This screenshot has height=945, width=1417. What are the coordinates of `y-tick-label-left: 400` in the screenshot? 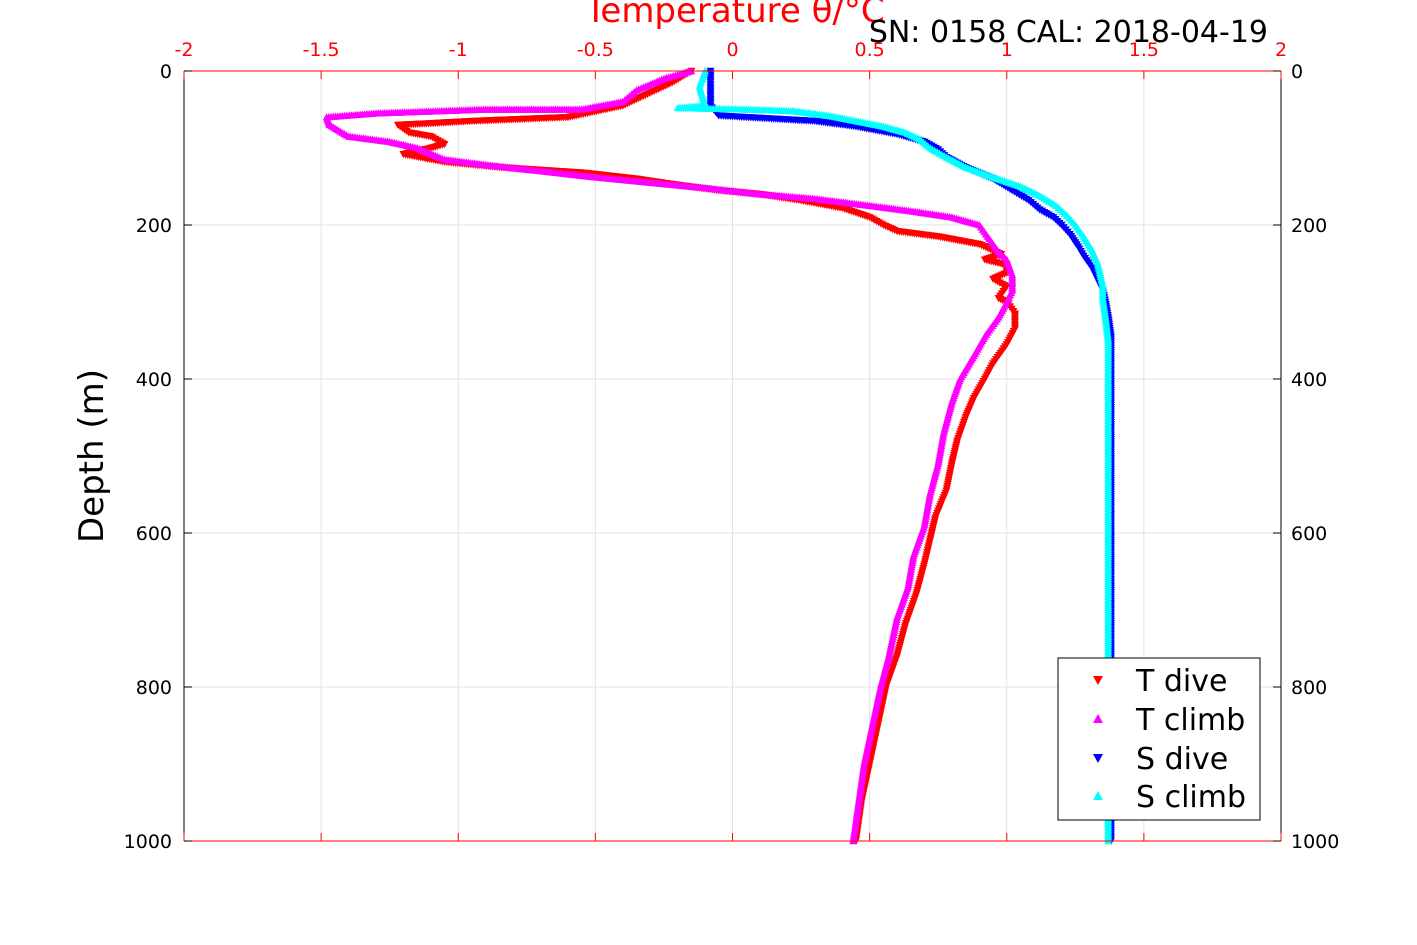 It's located at (154, 380).